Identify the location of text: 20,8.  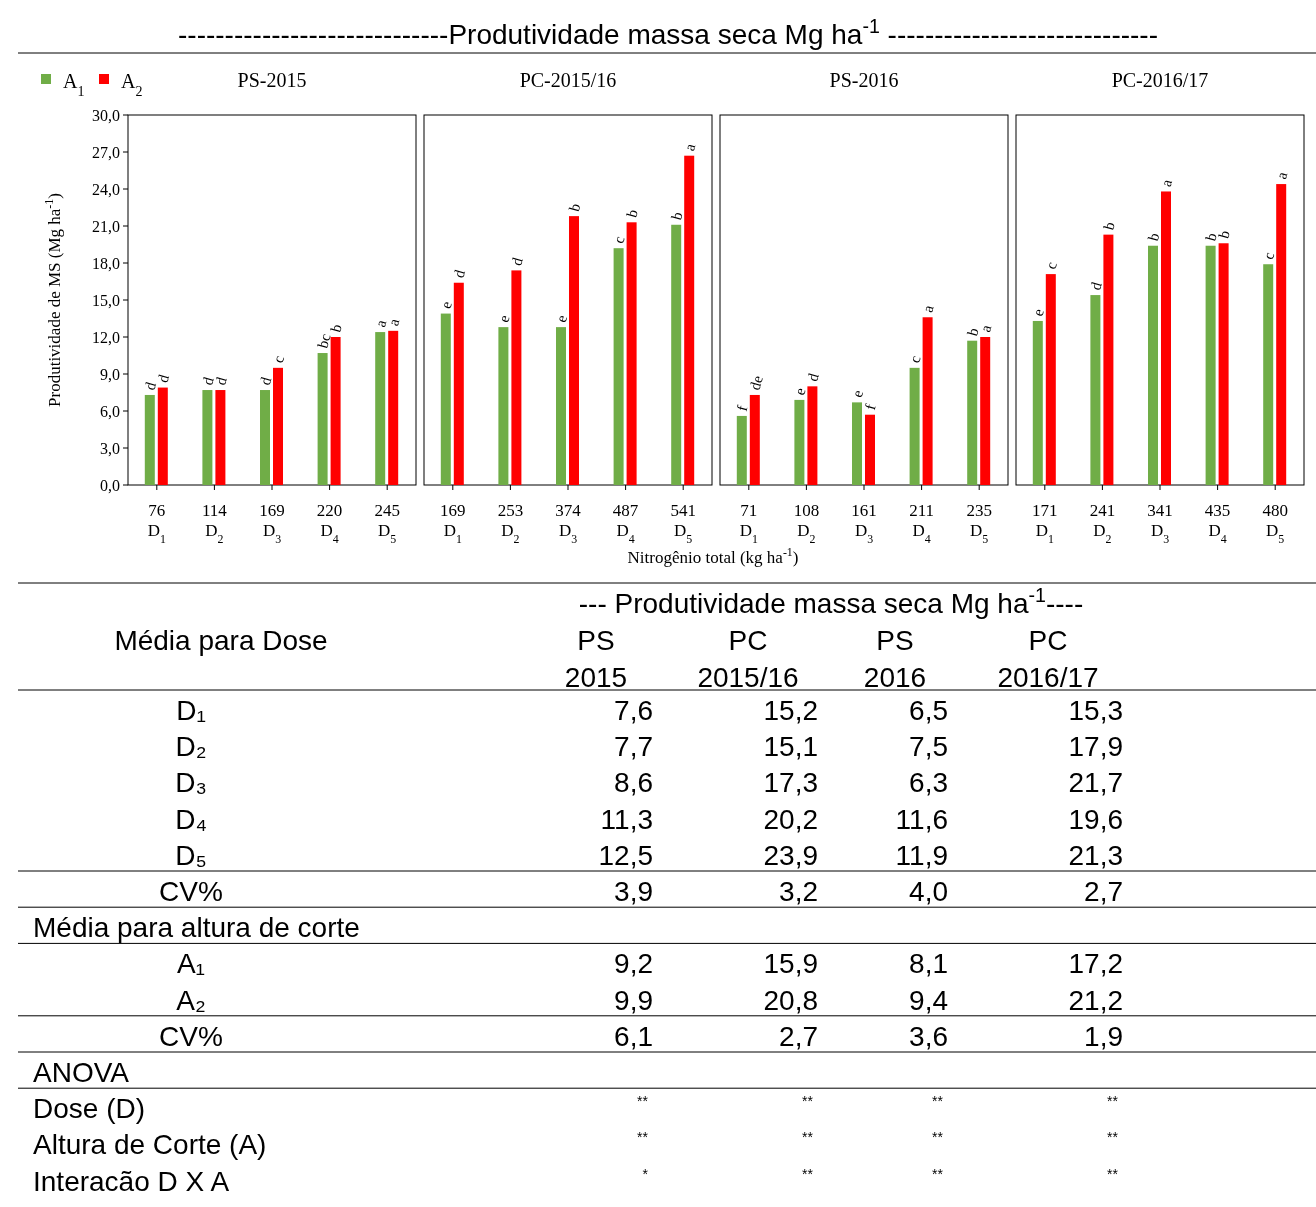
(790, 1000).